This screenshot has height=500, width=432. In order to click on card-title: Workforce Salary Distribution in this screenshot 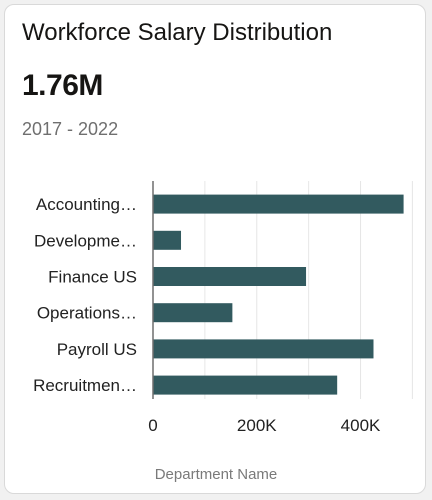, I will do `click(177, 32)`.